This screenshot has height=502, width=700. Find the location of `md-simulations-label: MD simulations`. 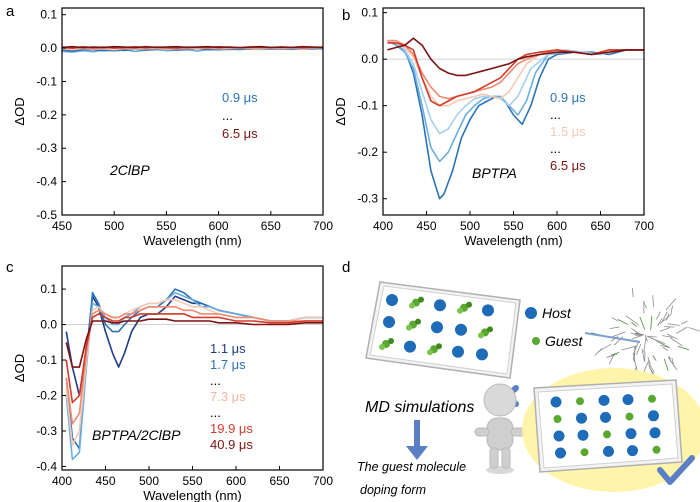

md-simulations-label: MD simulations is located at coordinates (419, 407).